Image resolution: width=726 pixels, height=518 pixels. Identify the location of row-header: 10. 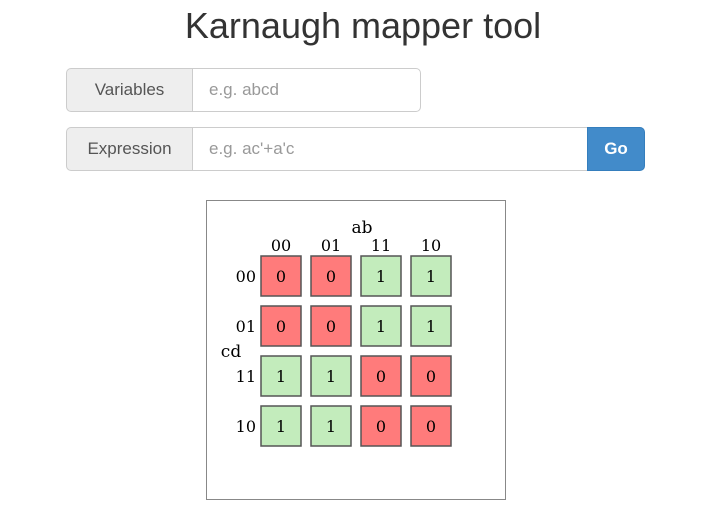
(246, 426).